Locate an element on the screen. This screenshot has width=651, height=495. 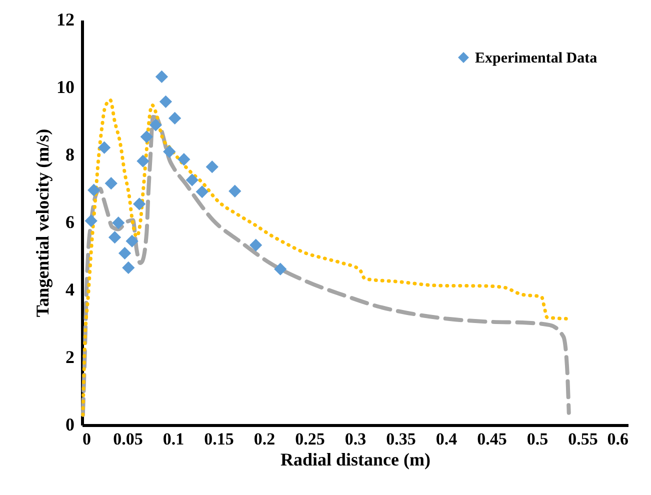
x-axis-title: Radial distance (m) is located at coordinates (355, 460).